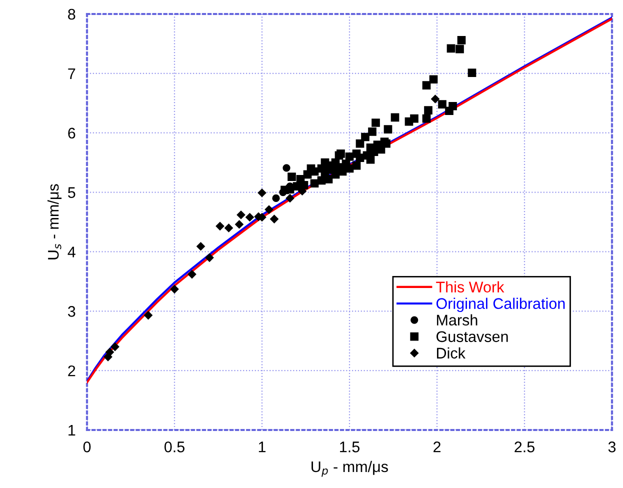 The image size is (623, 488). What do you see at coordinates (524, 447) in the screenshot?
I see `x-tick-label: 2.5` at bounding box center [524, 447].